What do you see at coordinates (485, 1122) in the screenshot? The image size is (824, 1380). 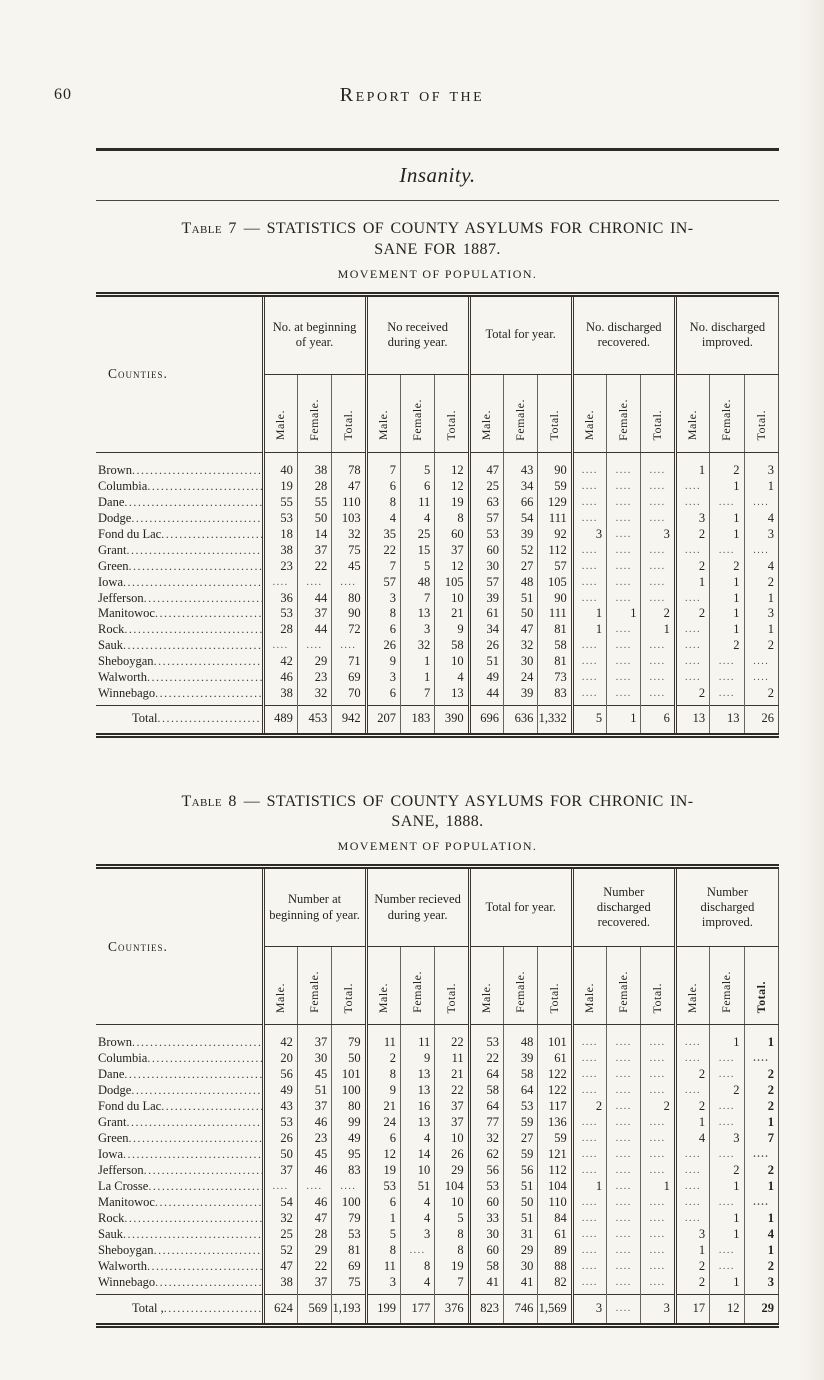 I see `cell: 77` at bounding box center [485, 1122].